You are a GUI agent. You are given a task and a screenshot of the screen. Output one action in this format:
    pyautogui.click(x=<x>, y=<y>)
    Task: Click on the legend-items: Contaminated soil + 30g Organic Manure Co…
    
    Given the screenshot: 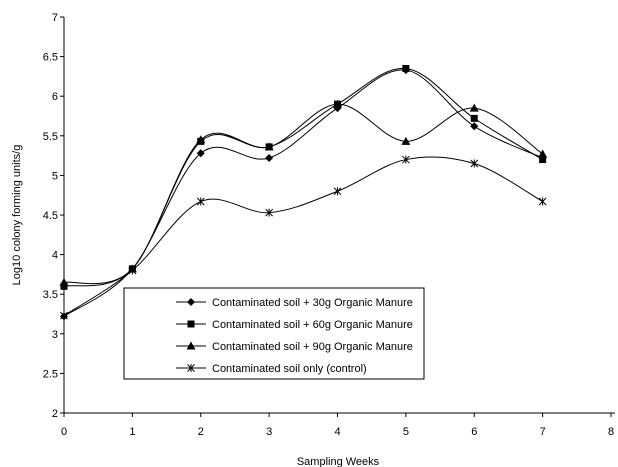 What is the action you would take?
    pyautogui.click(x=294, y=336)
    